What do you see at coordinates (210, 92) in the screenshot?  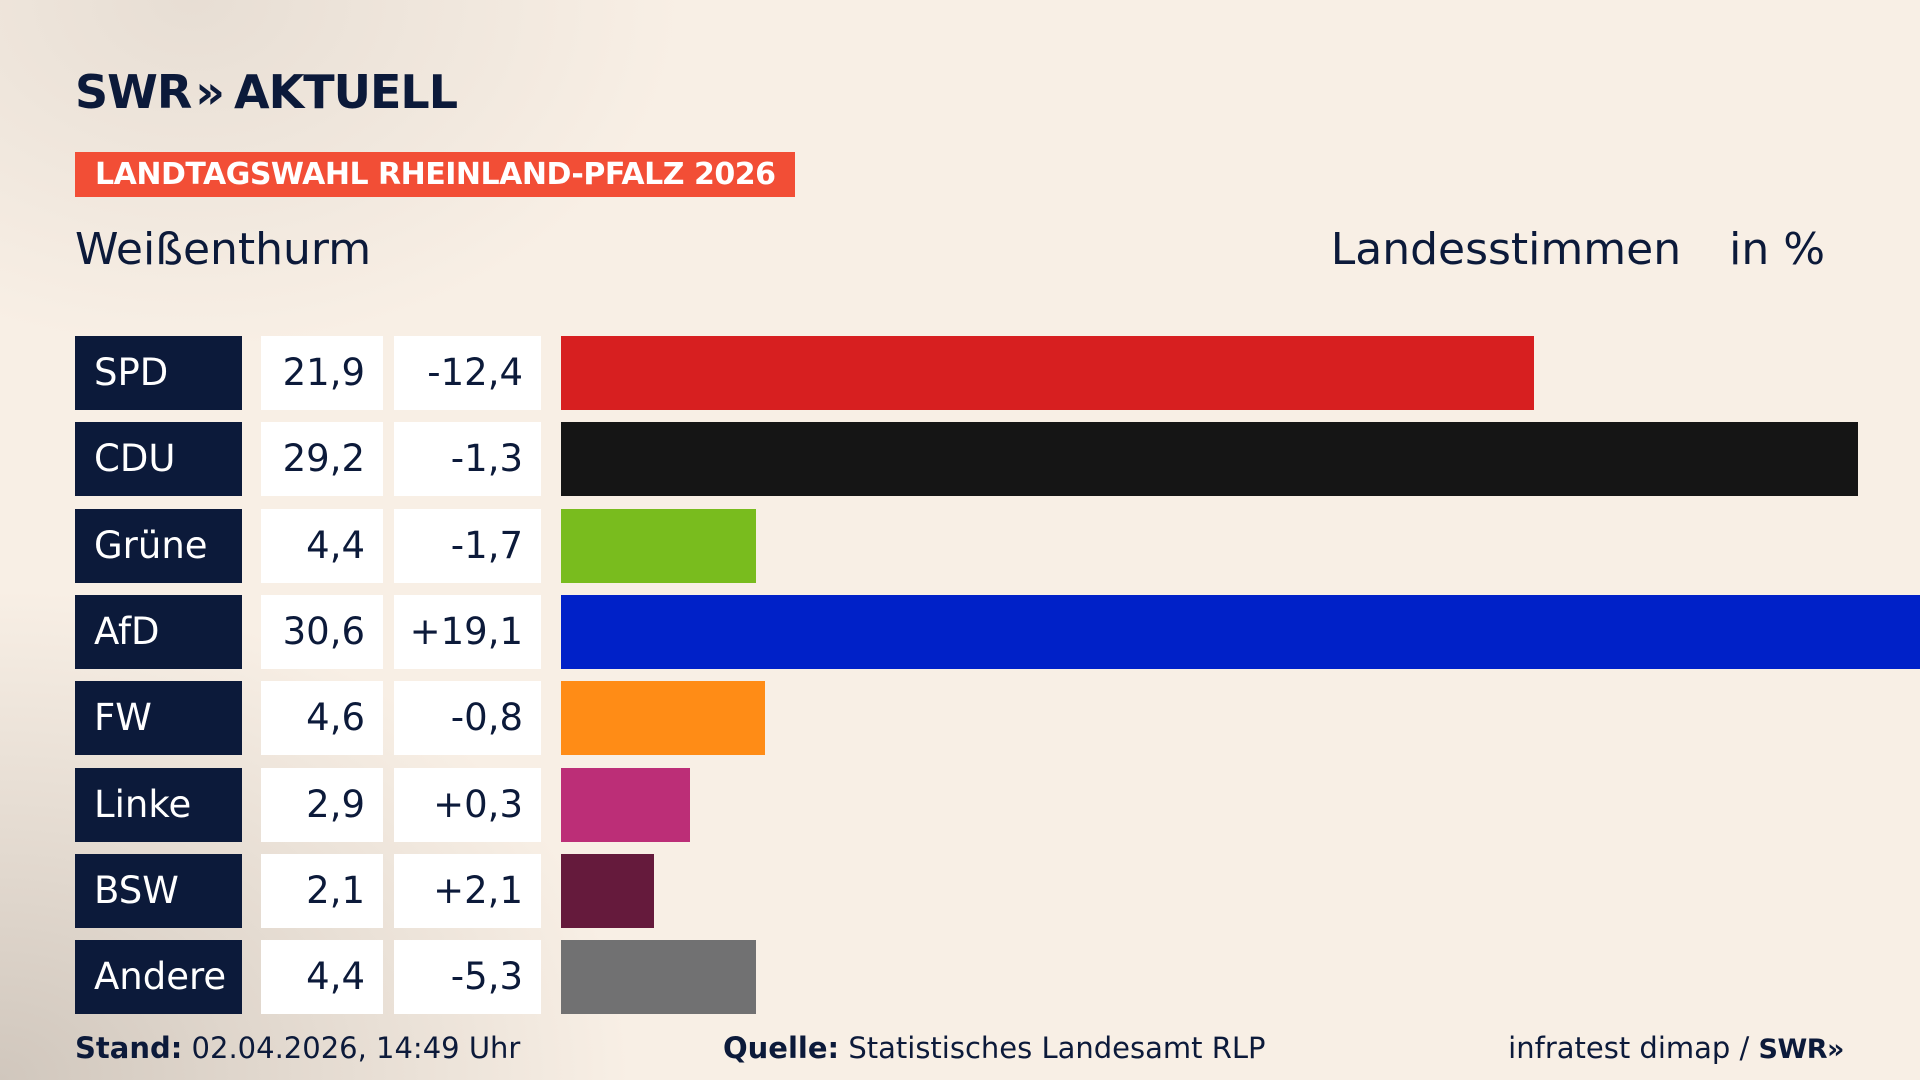 I see `logo-chevrons-icon: »` at bounding box center [210, 92].